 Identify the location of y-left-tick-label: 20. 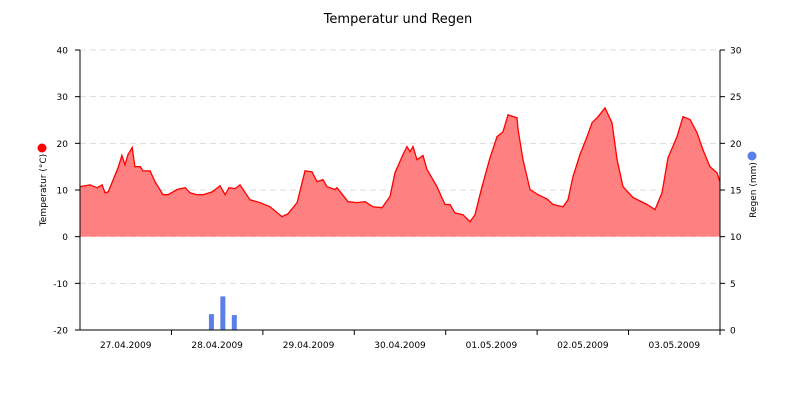
(63, 145).